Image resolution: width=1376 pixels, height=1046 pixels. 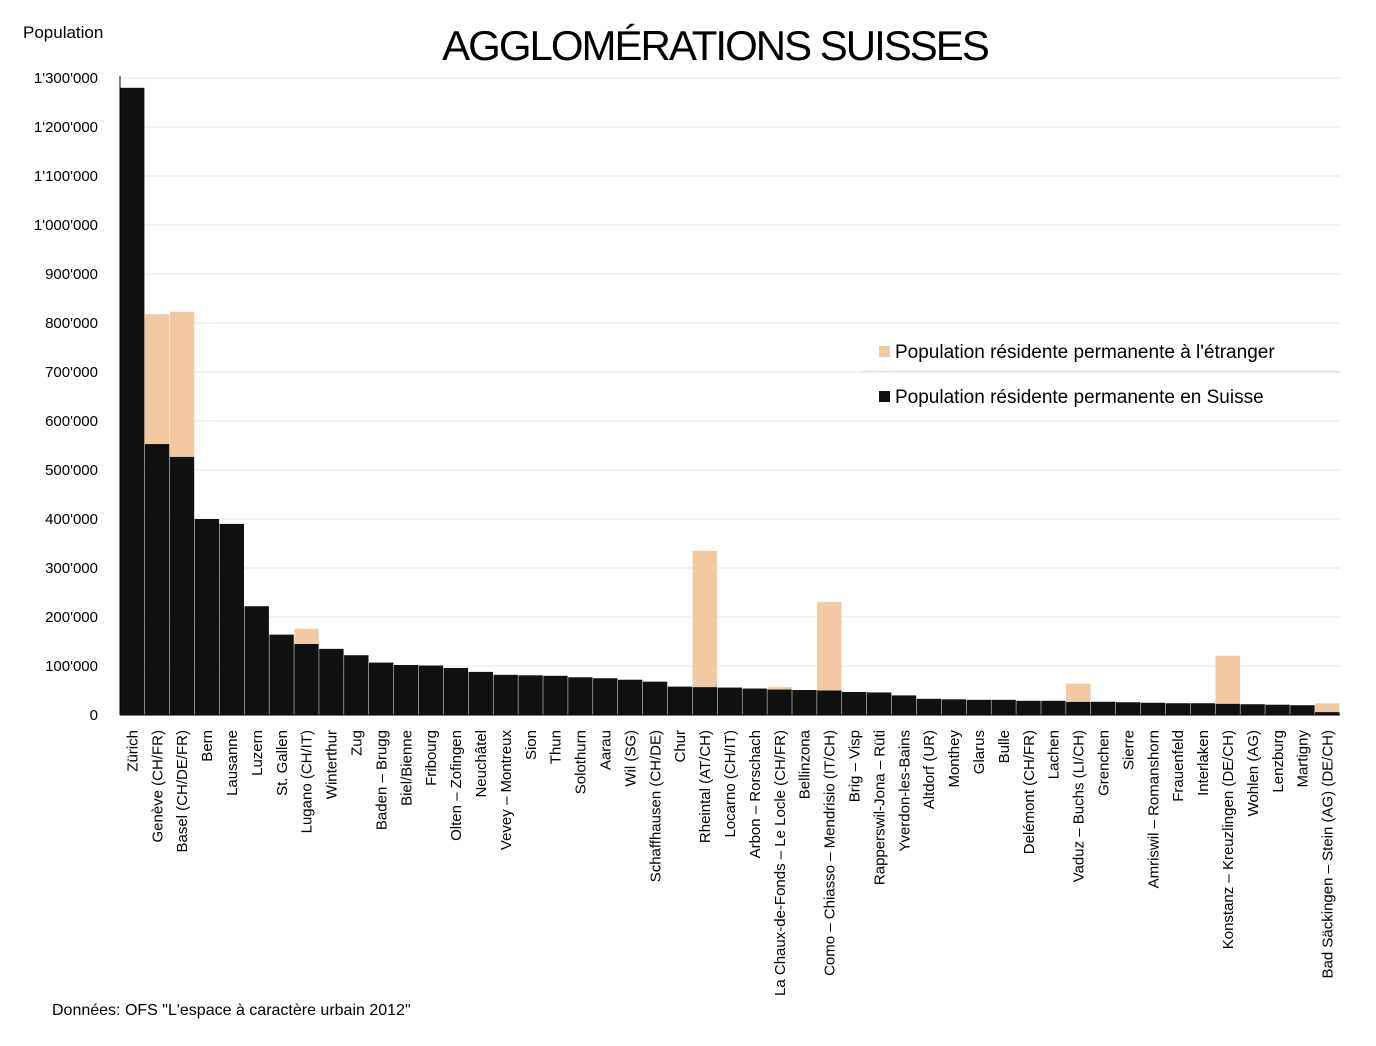 What do you see at coordinates (157, 786) in the screenshot?
I see `x-tick-label: Genève (CH/FR)` at bounding box center [157, 786].